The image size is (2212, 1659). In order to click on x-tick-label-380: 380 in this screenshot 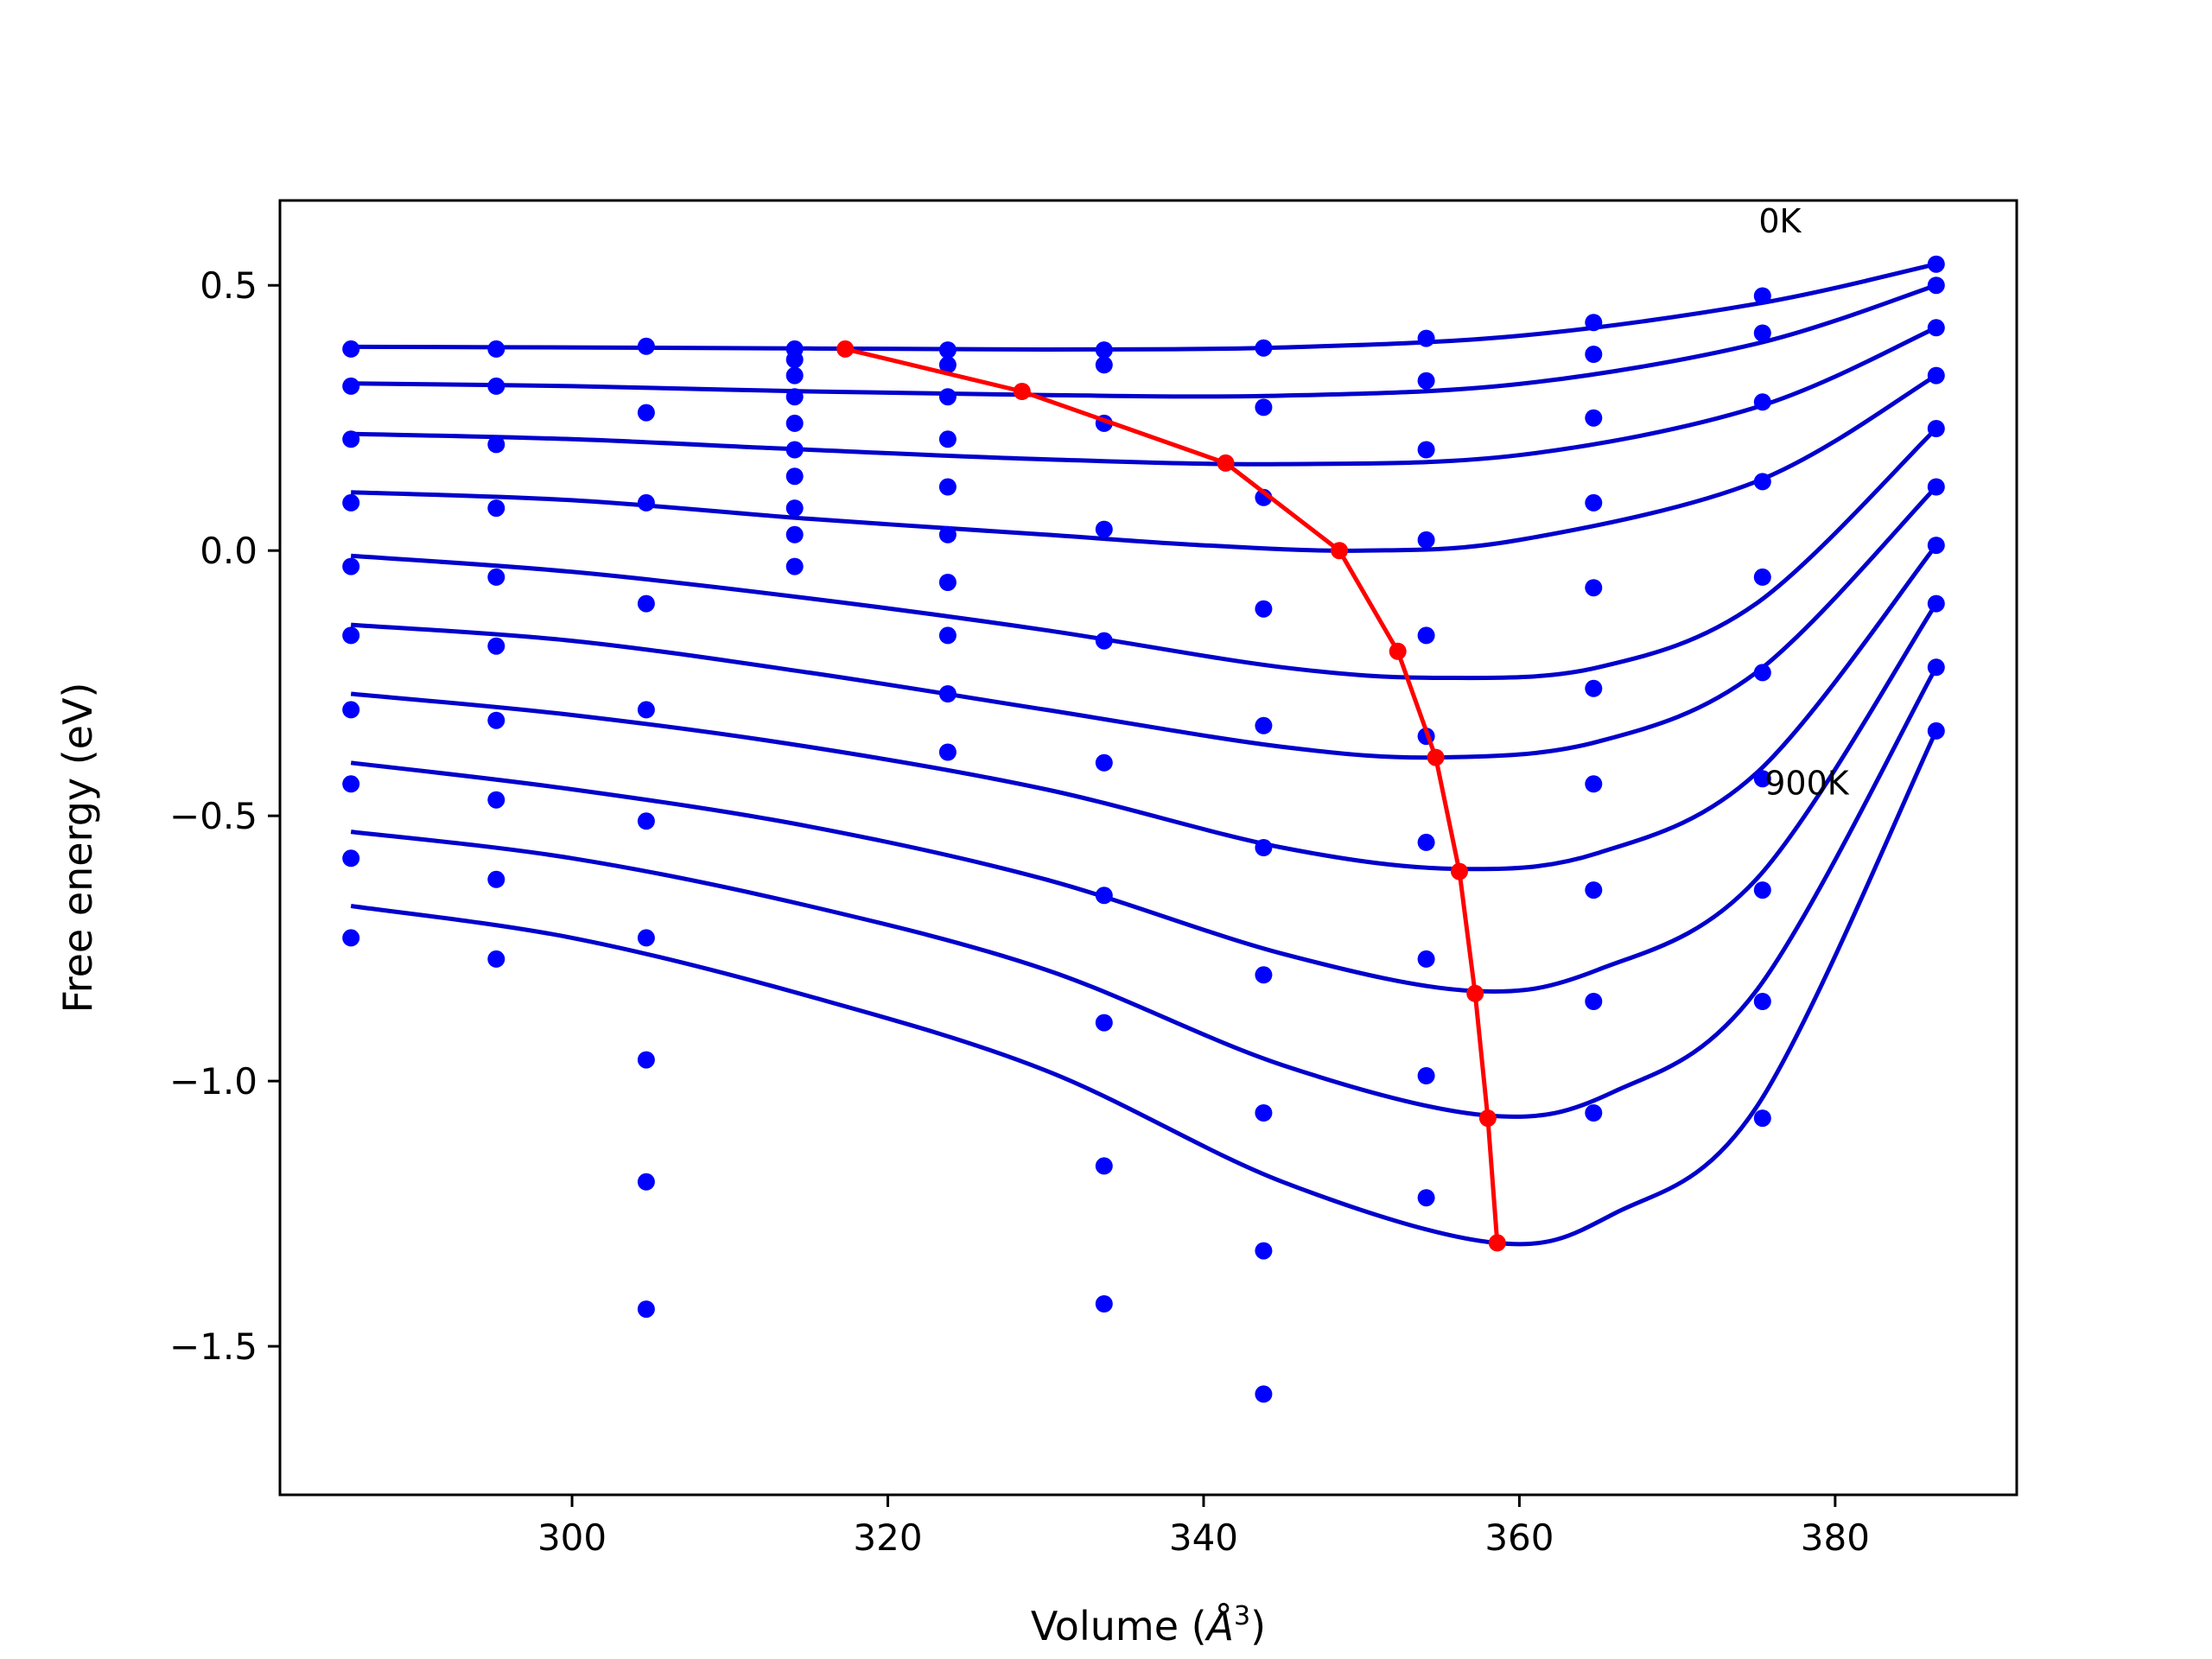, I will do `click(1835, 1537)`.